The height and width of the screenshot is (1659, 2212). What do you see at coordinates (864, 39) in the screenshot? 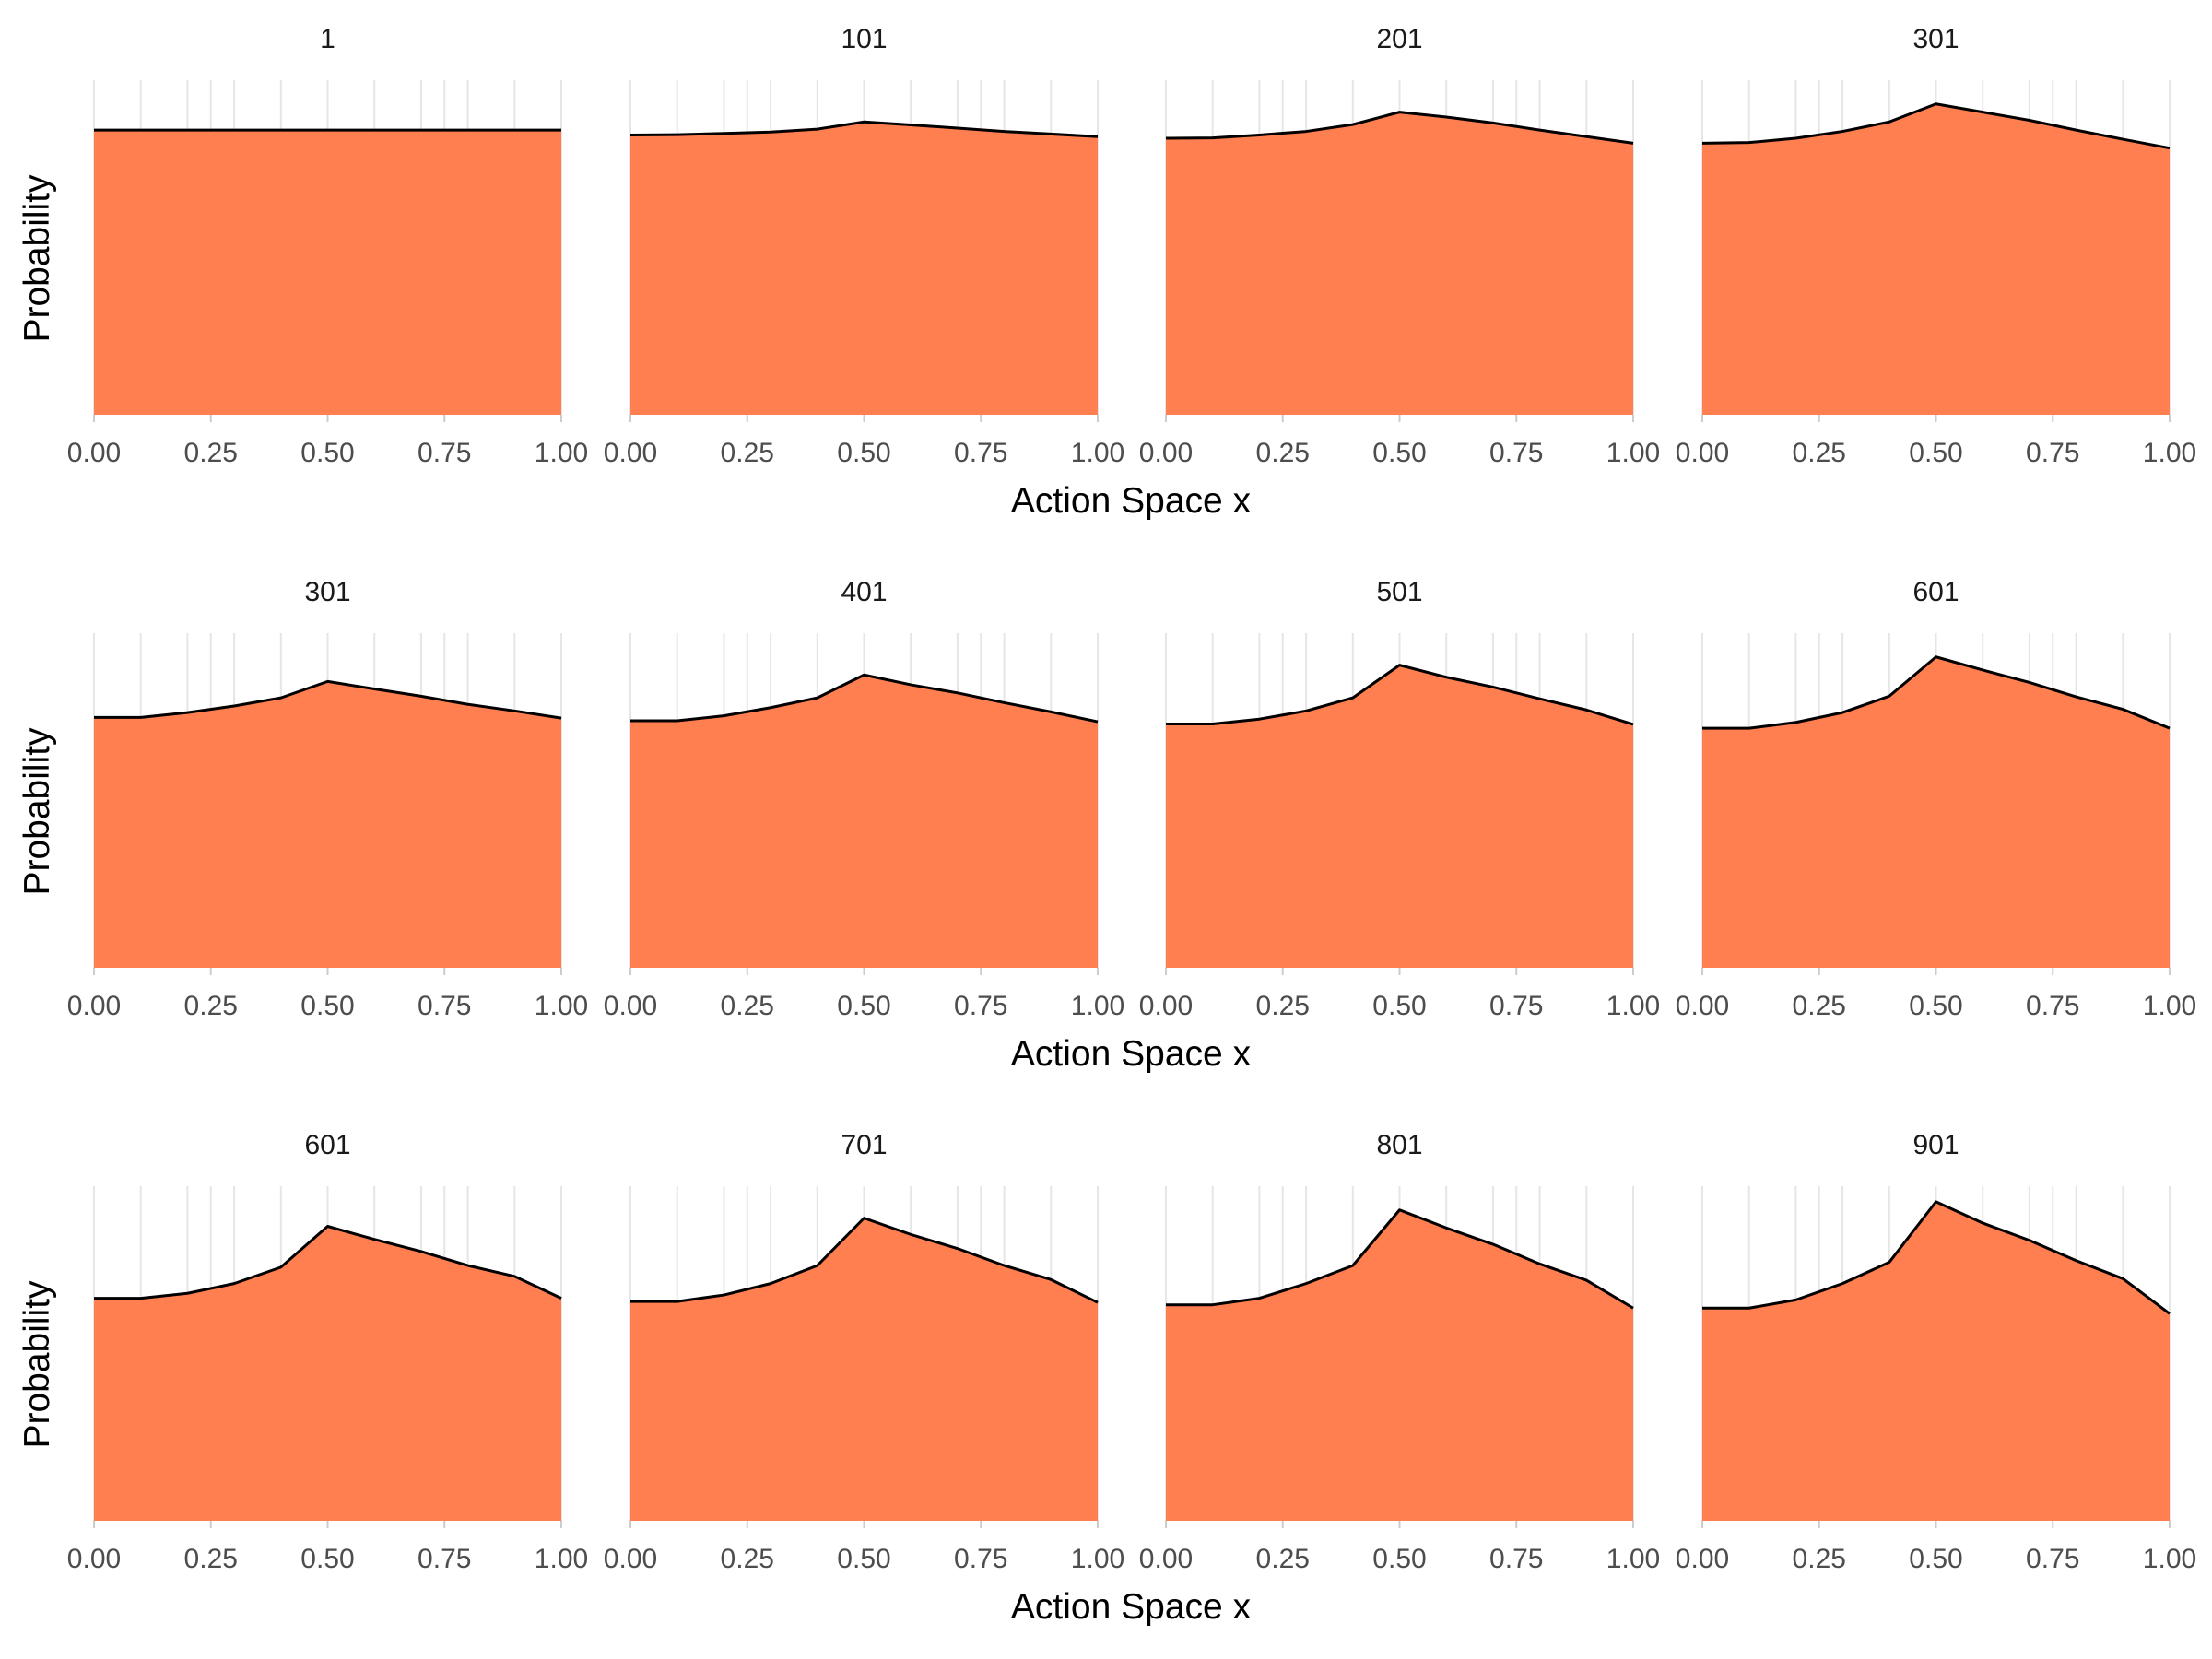
I see `facet-title: 101` at bounding box center [864, 39].